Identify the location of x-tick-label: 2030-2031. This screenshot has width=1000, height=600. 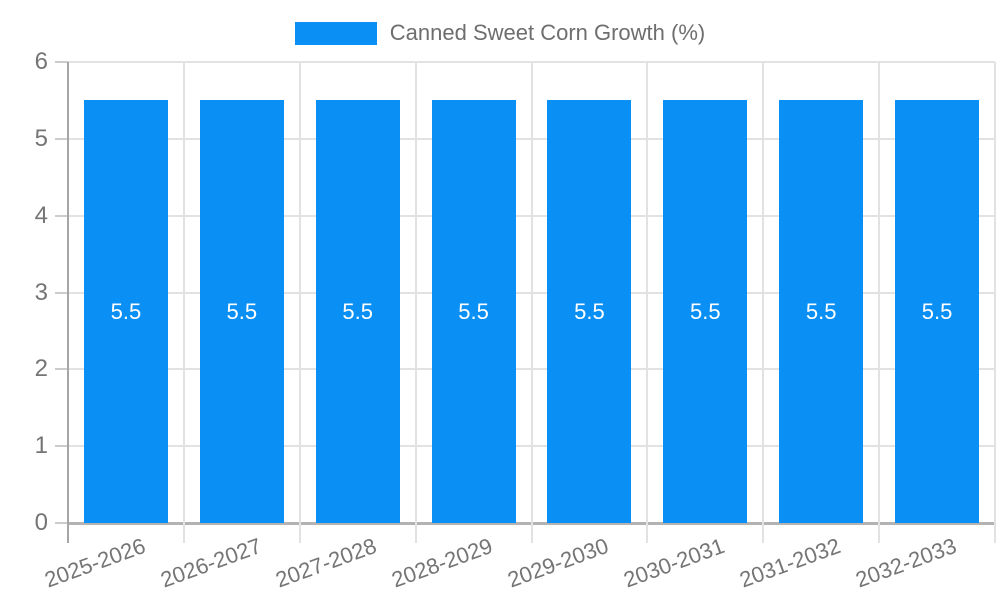
(674, 563).